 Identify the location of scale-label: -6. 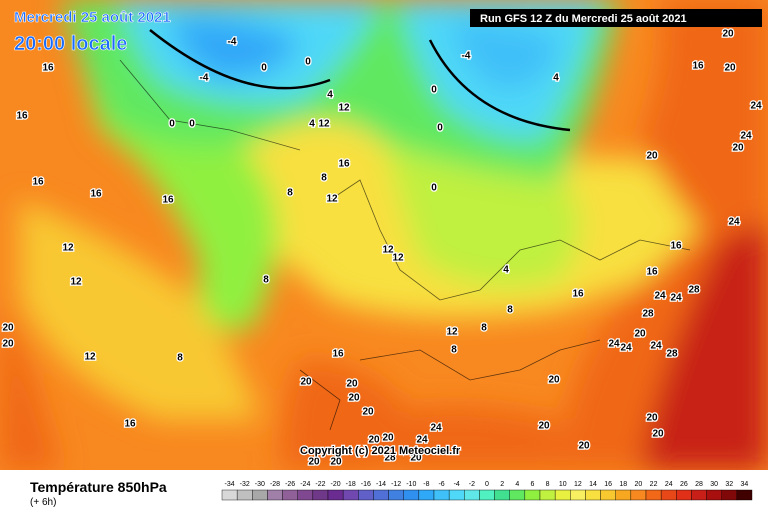
(441, 484).